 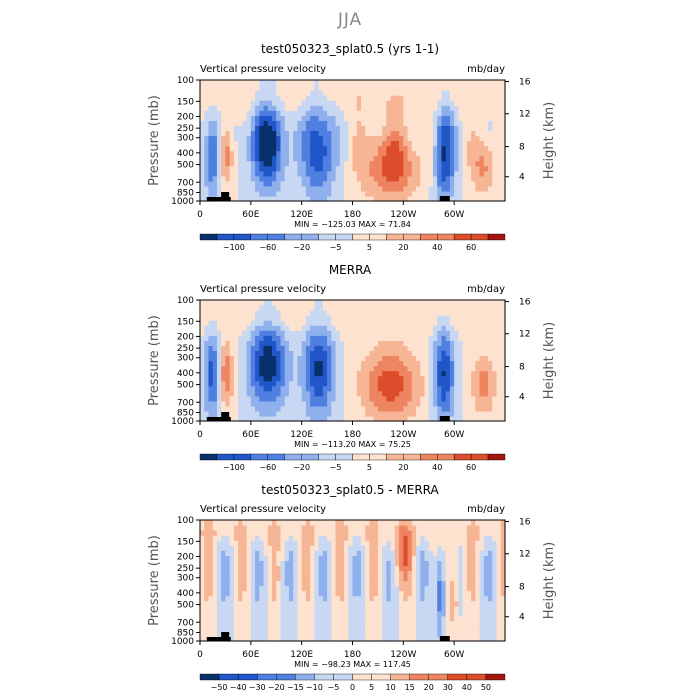 I want to click on colorbar-label: 40, so click(x=437, y=247).